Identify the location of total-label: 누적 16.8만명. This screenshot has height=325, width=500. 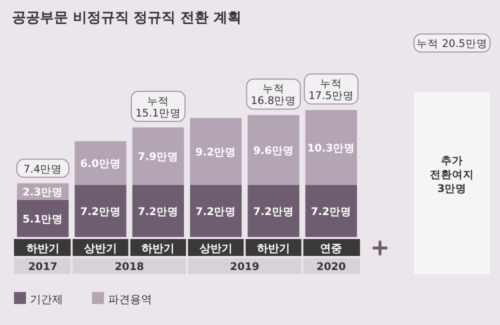
(273, 95).